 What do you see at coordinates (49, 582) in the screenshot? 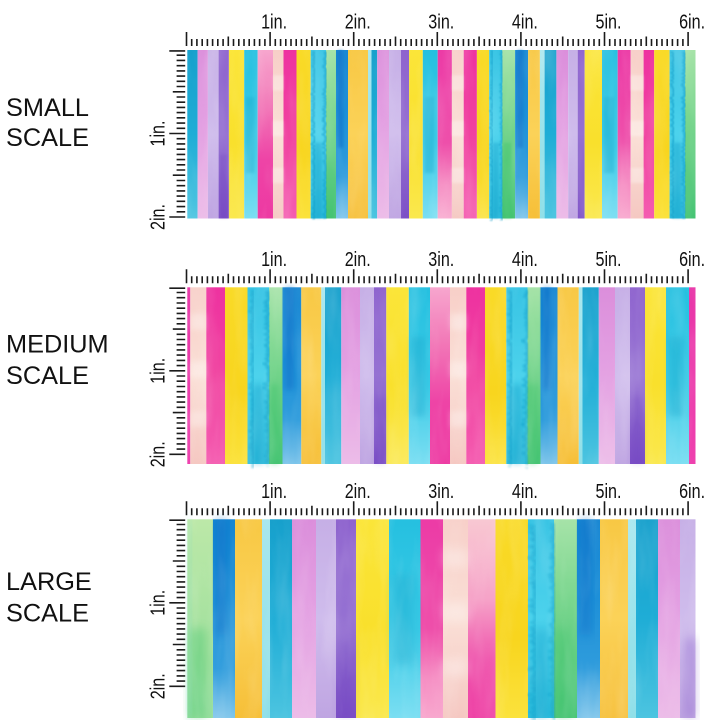
I see `svg-text: LARGE` at bounding box center [49, 582].